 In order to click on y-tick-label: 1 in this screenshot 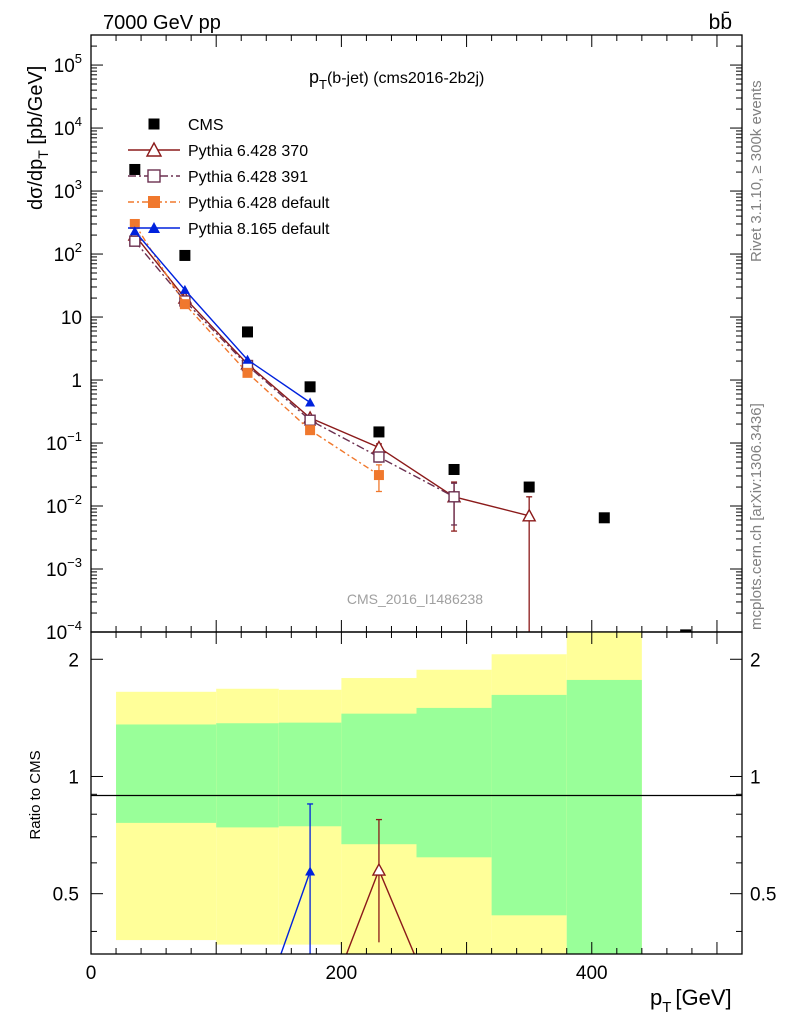, I will do `click(76, 381)`.